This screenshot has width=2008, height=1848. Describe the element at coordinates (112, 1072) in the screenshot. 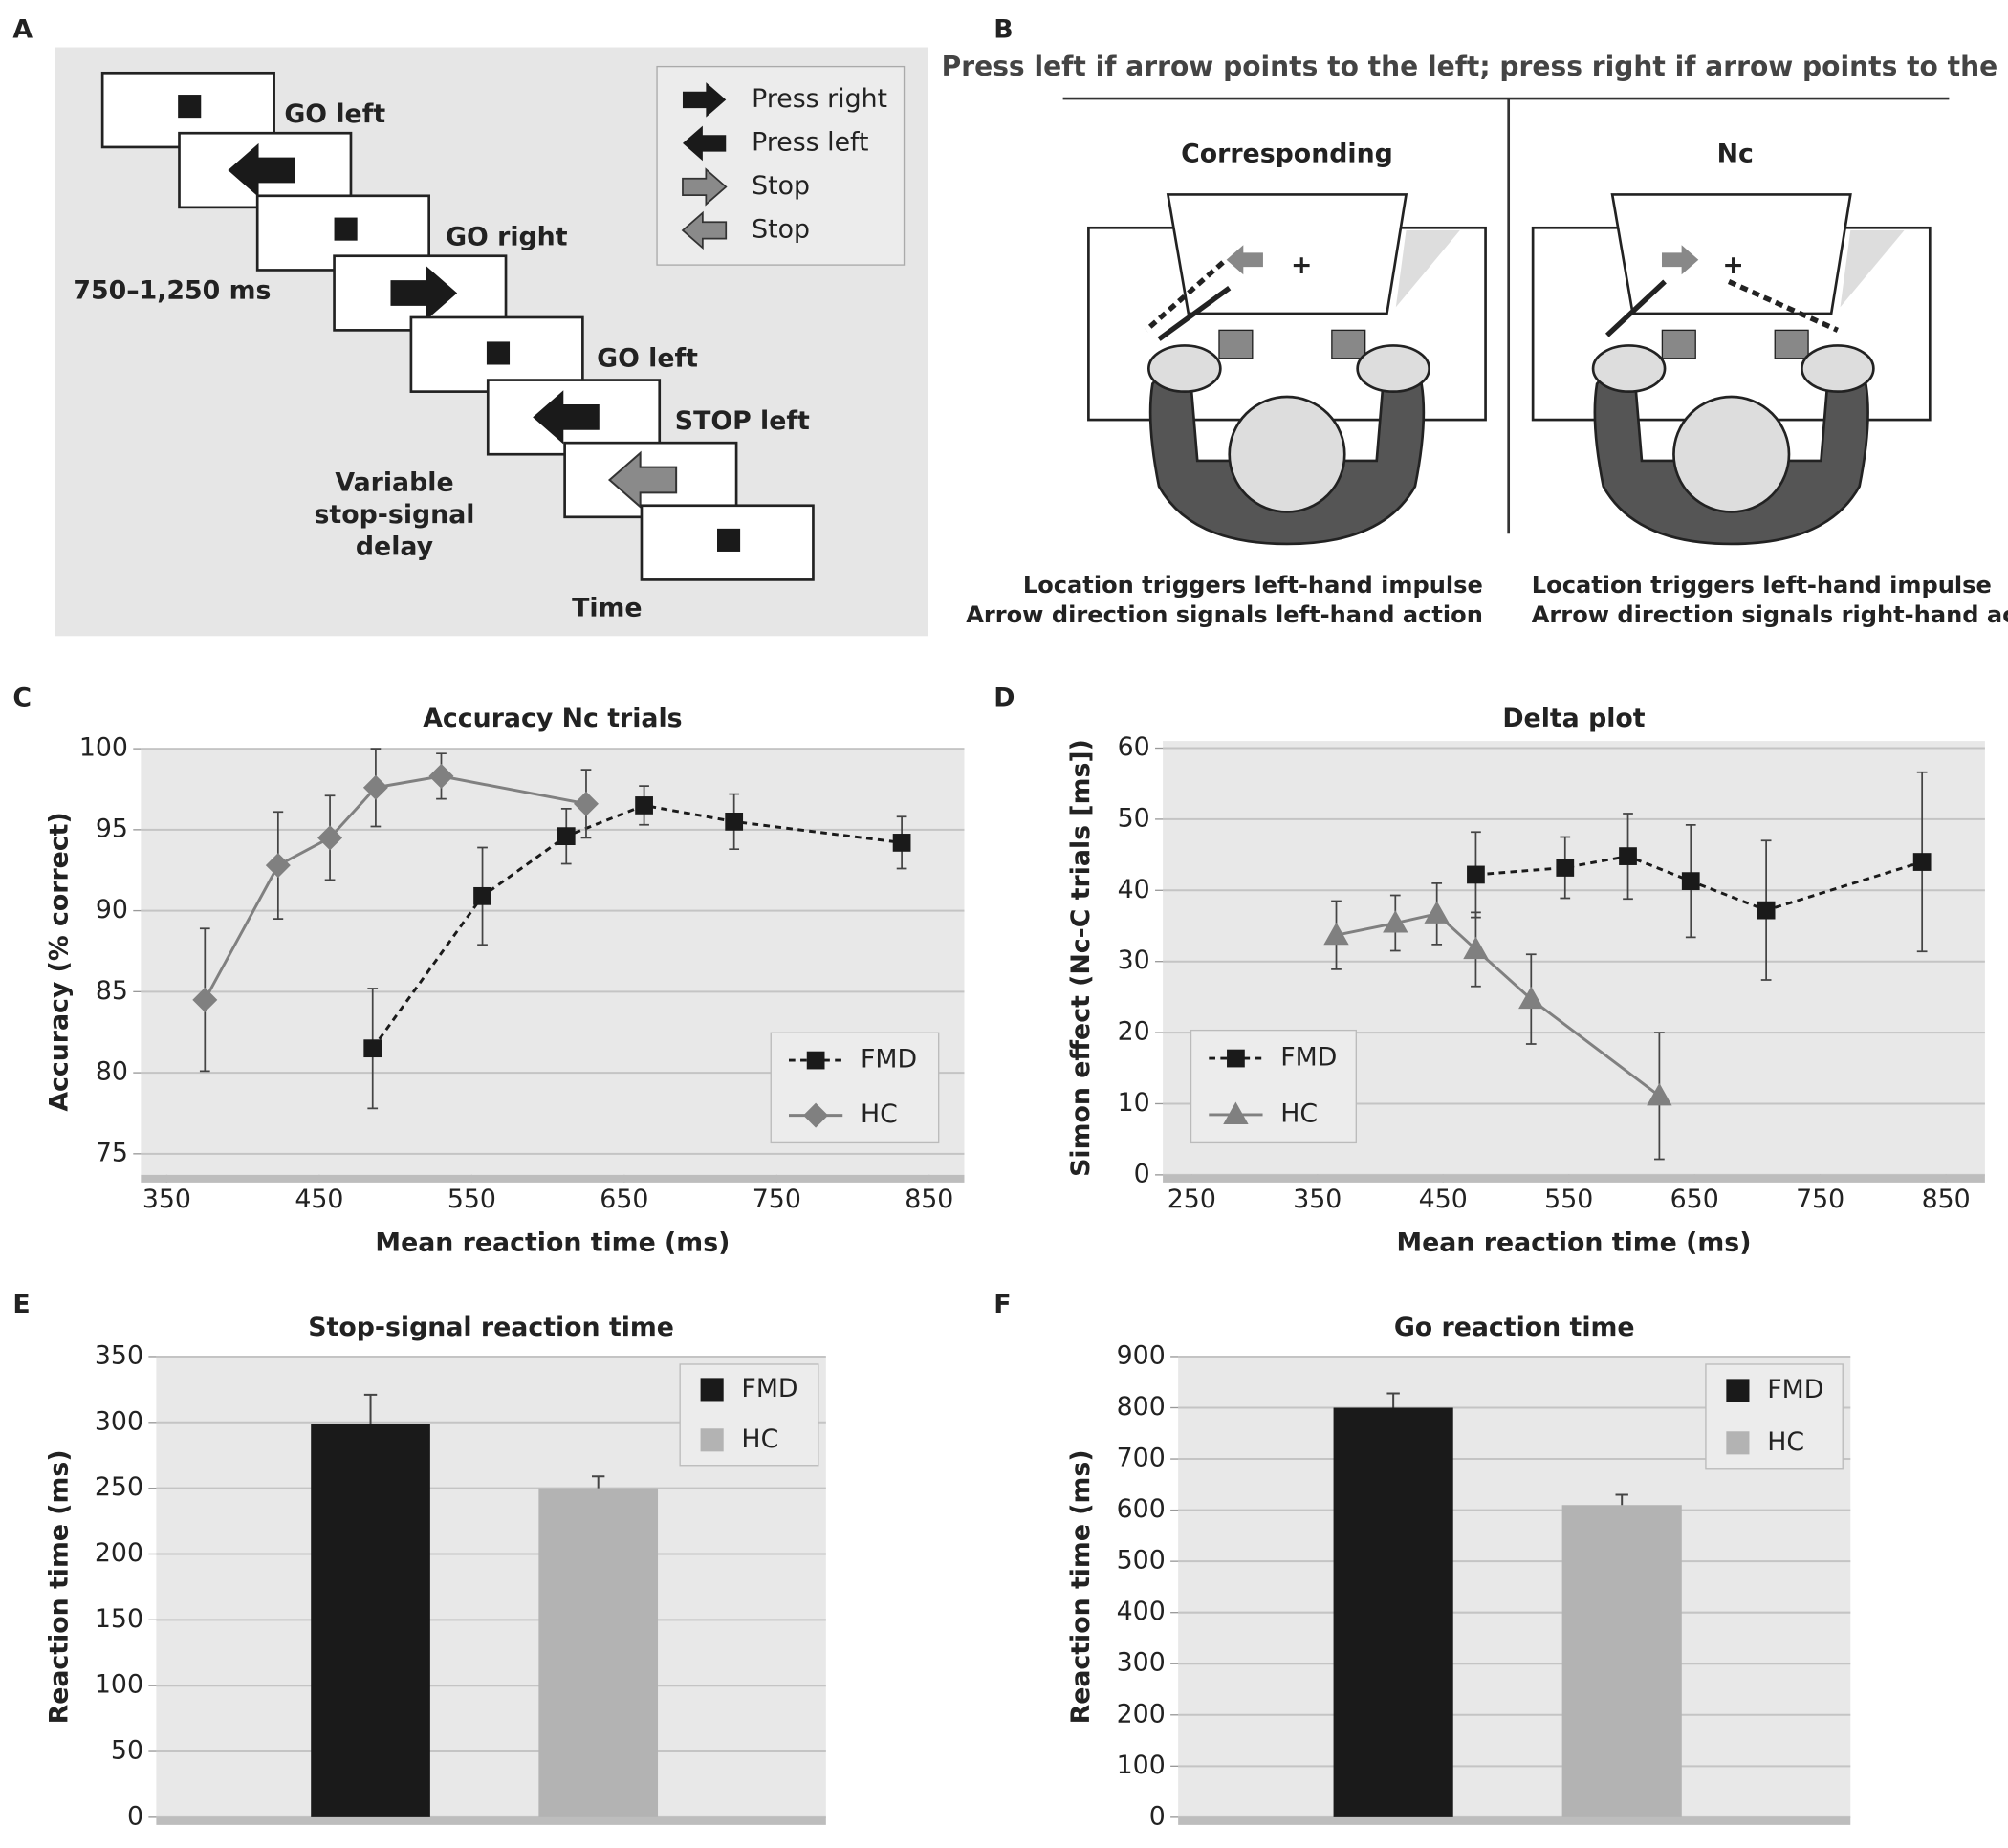

I see `y-tick-label: 80` at that location.